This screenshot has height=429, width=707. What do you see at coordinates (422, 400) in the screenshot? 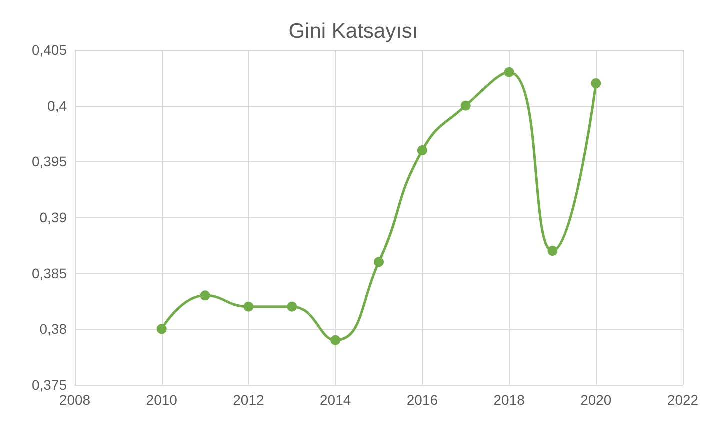
I see `x-tick-label: 2016` at bounding box center [422, 400].